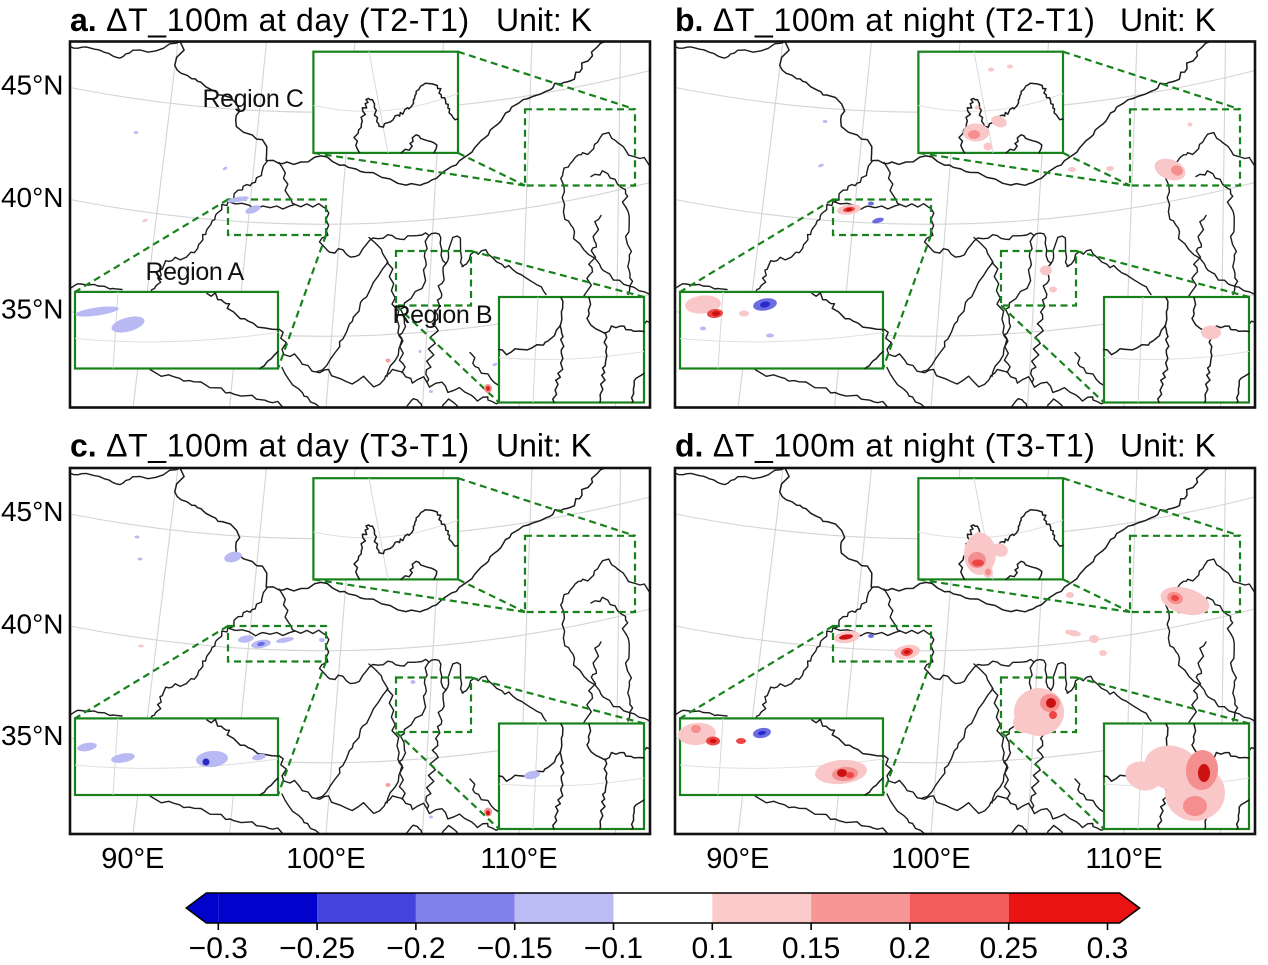 This screenshot has width=1268, height=965. Describe the element at coordinates (515, 948) in the screenshot. I see `svg-text: −0.15` at that location.